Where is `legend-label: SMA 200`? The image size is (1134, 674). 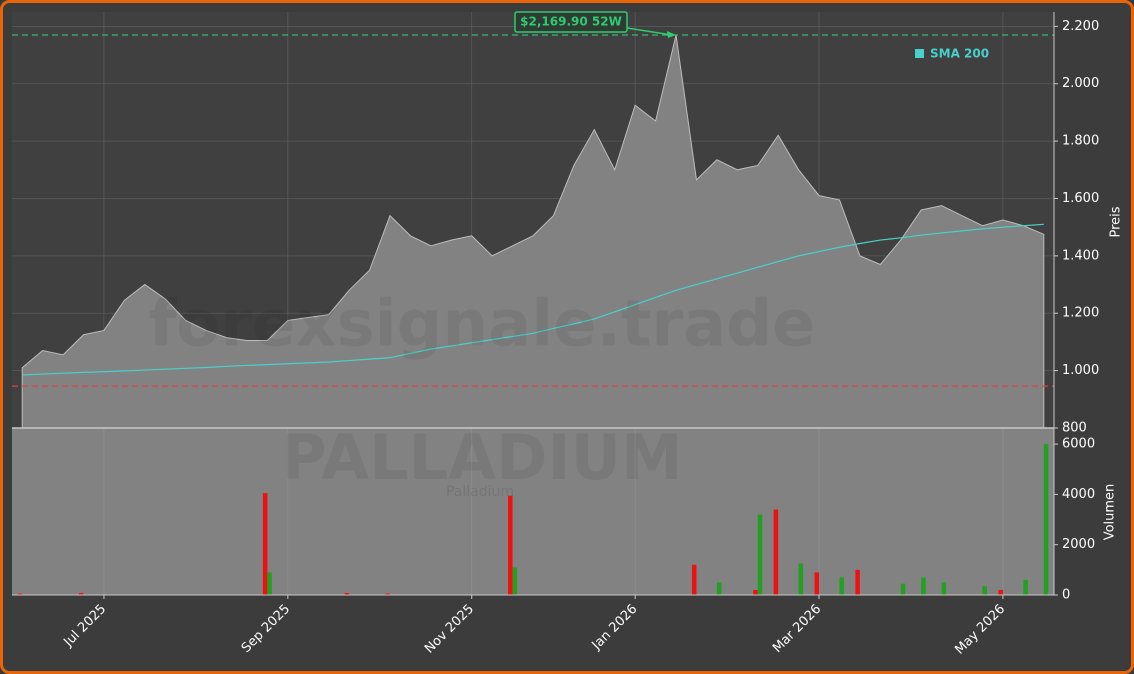
legend-label: SMA 200 is located at coordinates (959, 54).